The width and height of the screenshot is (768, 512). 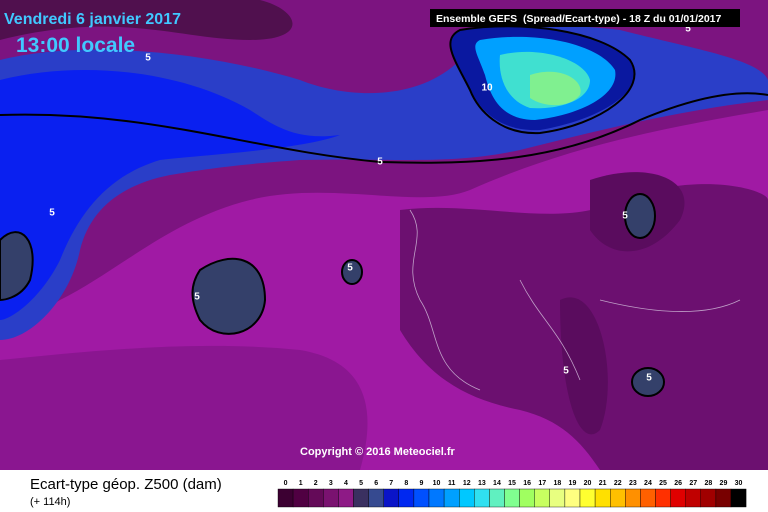 What do you see at coordinates (75, 45) in the screenshot?
I see `time: 13:00 locale` at bounding box center [75, 45].